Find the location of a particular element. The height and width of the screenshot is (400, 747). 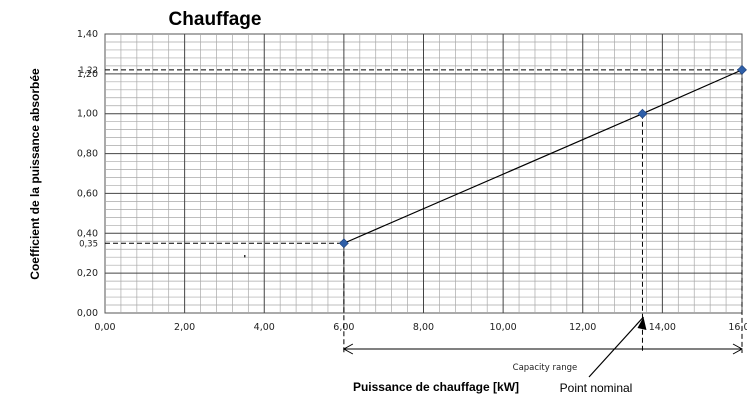

nominal-point-label: Point nominal is located at coordinates (596, 388).